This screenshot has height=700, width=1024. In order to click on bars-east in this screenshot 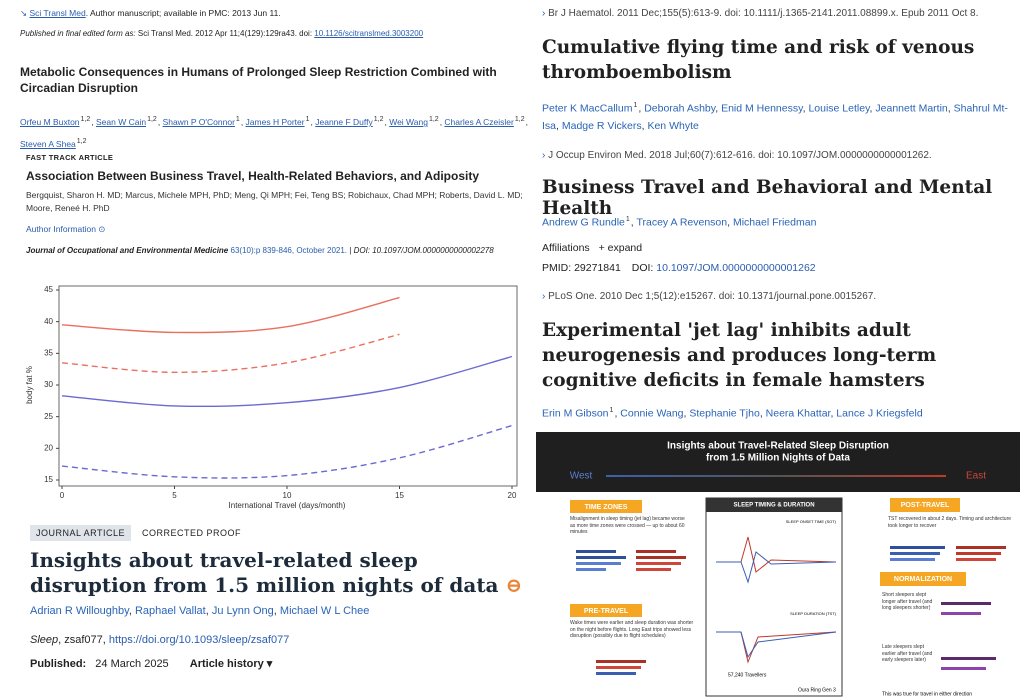, I will do `click(661, 560)`.